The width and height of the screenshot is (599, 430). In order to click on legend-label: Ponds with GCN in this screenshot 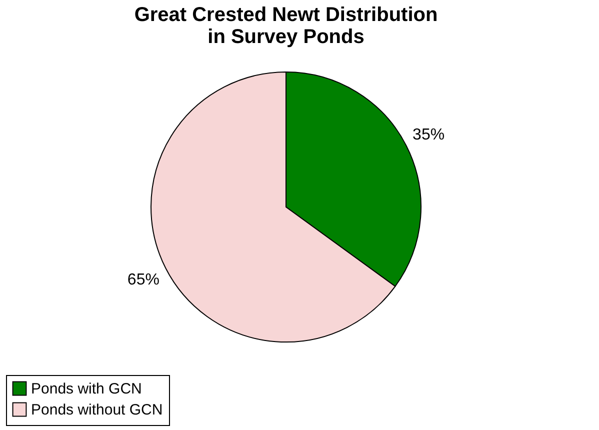, I will do `click(86, 389)`.